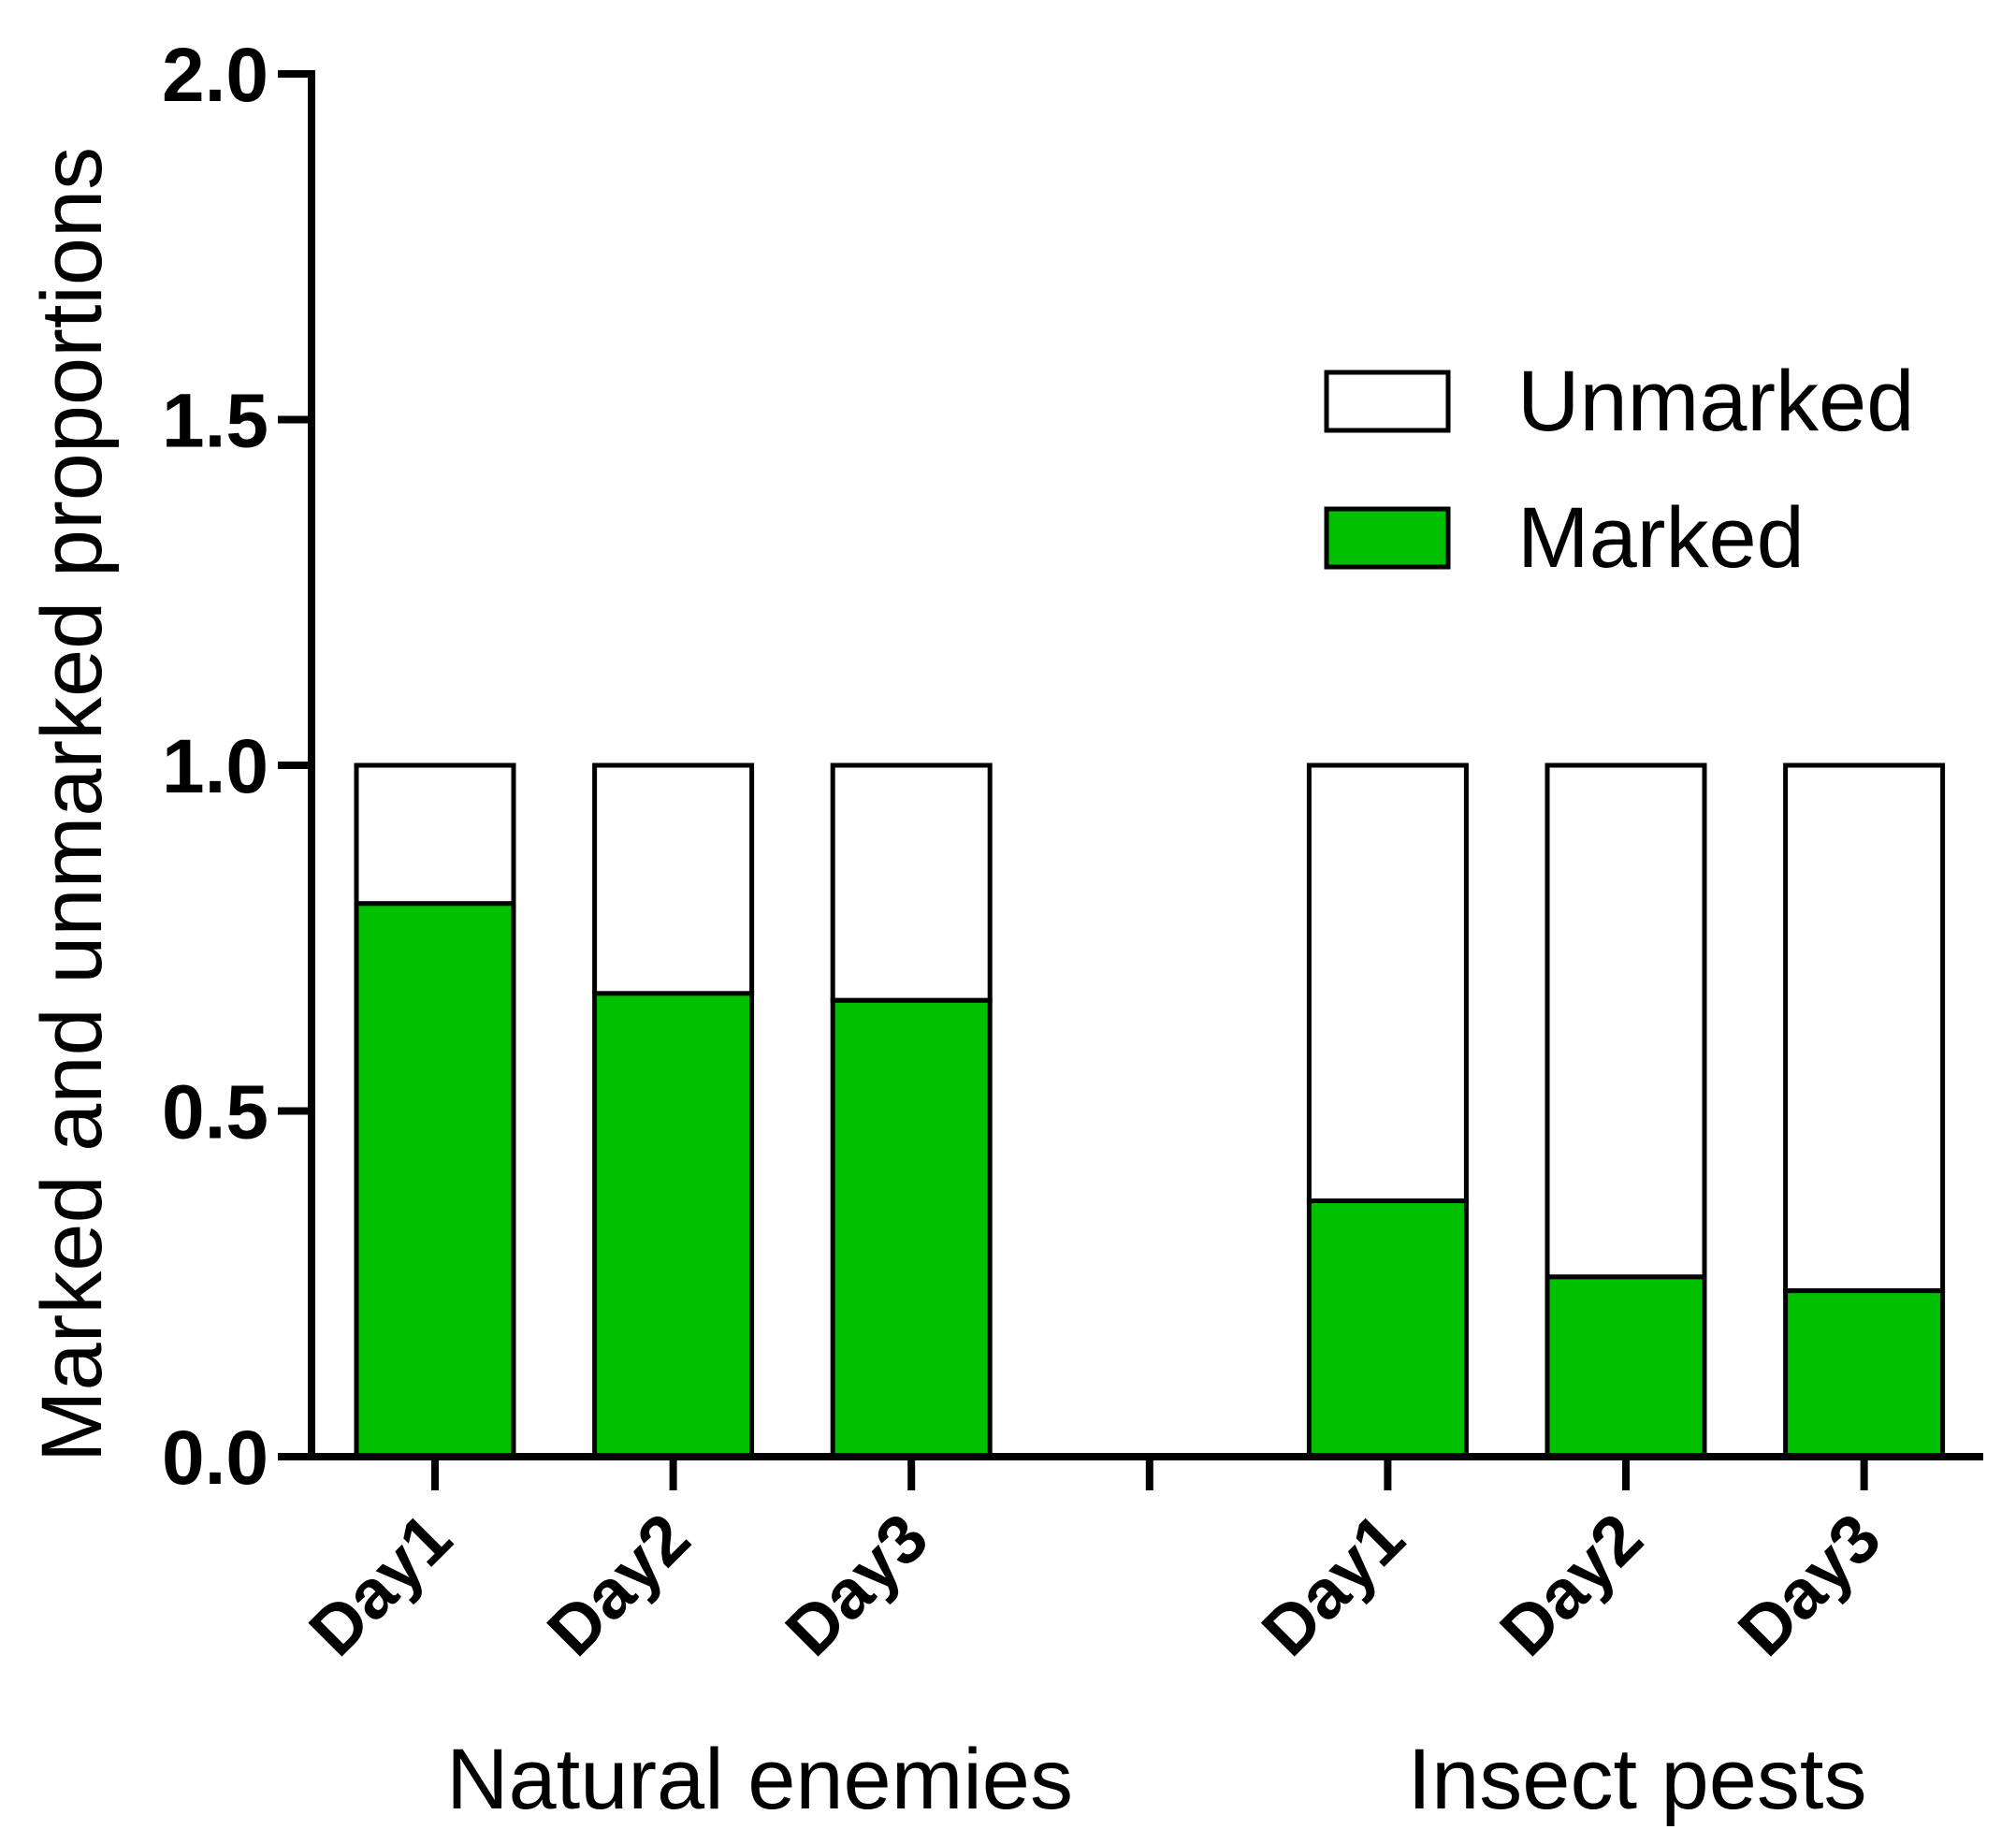  Describe the element at coordinates (72, 804) in the screenshot. I see `y-axis-title: Marked and unmarked proportions` at that location.